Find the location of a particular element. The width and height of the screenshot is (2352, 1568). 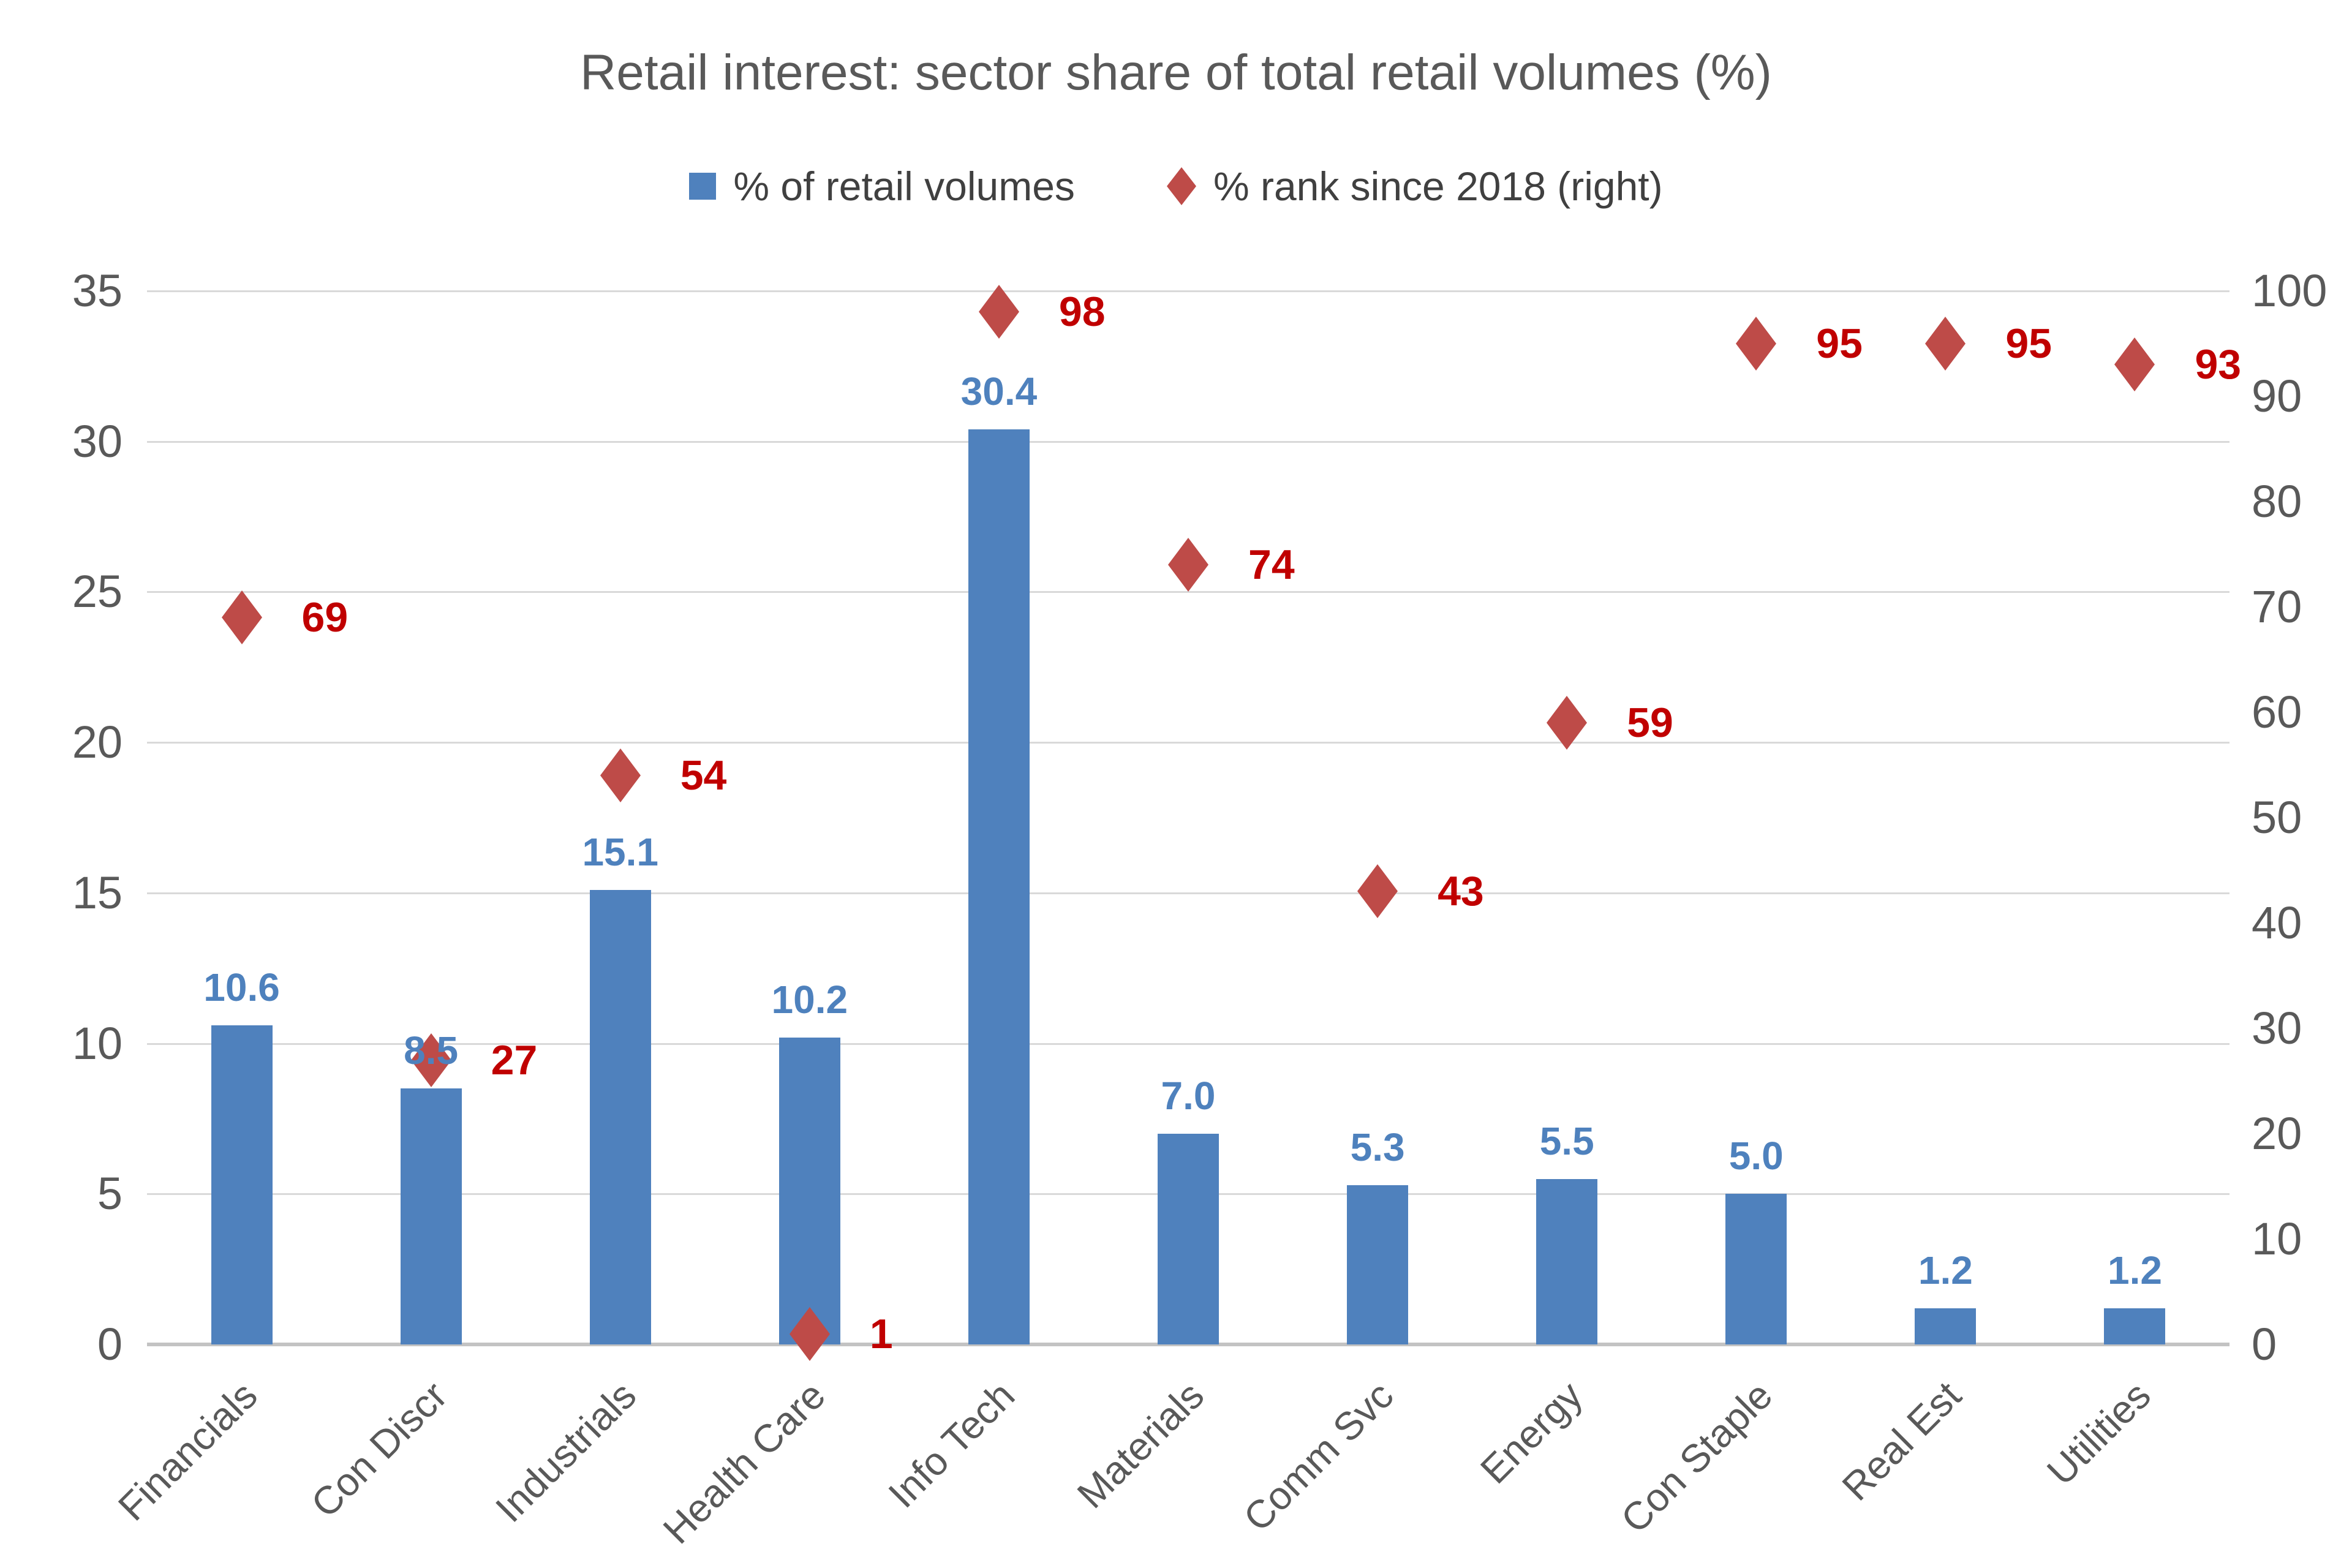

legend-item-rank: % rank since 2018 (right) is located at coordinates (1415, 187).